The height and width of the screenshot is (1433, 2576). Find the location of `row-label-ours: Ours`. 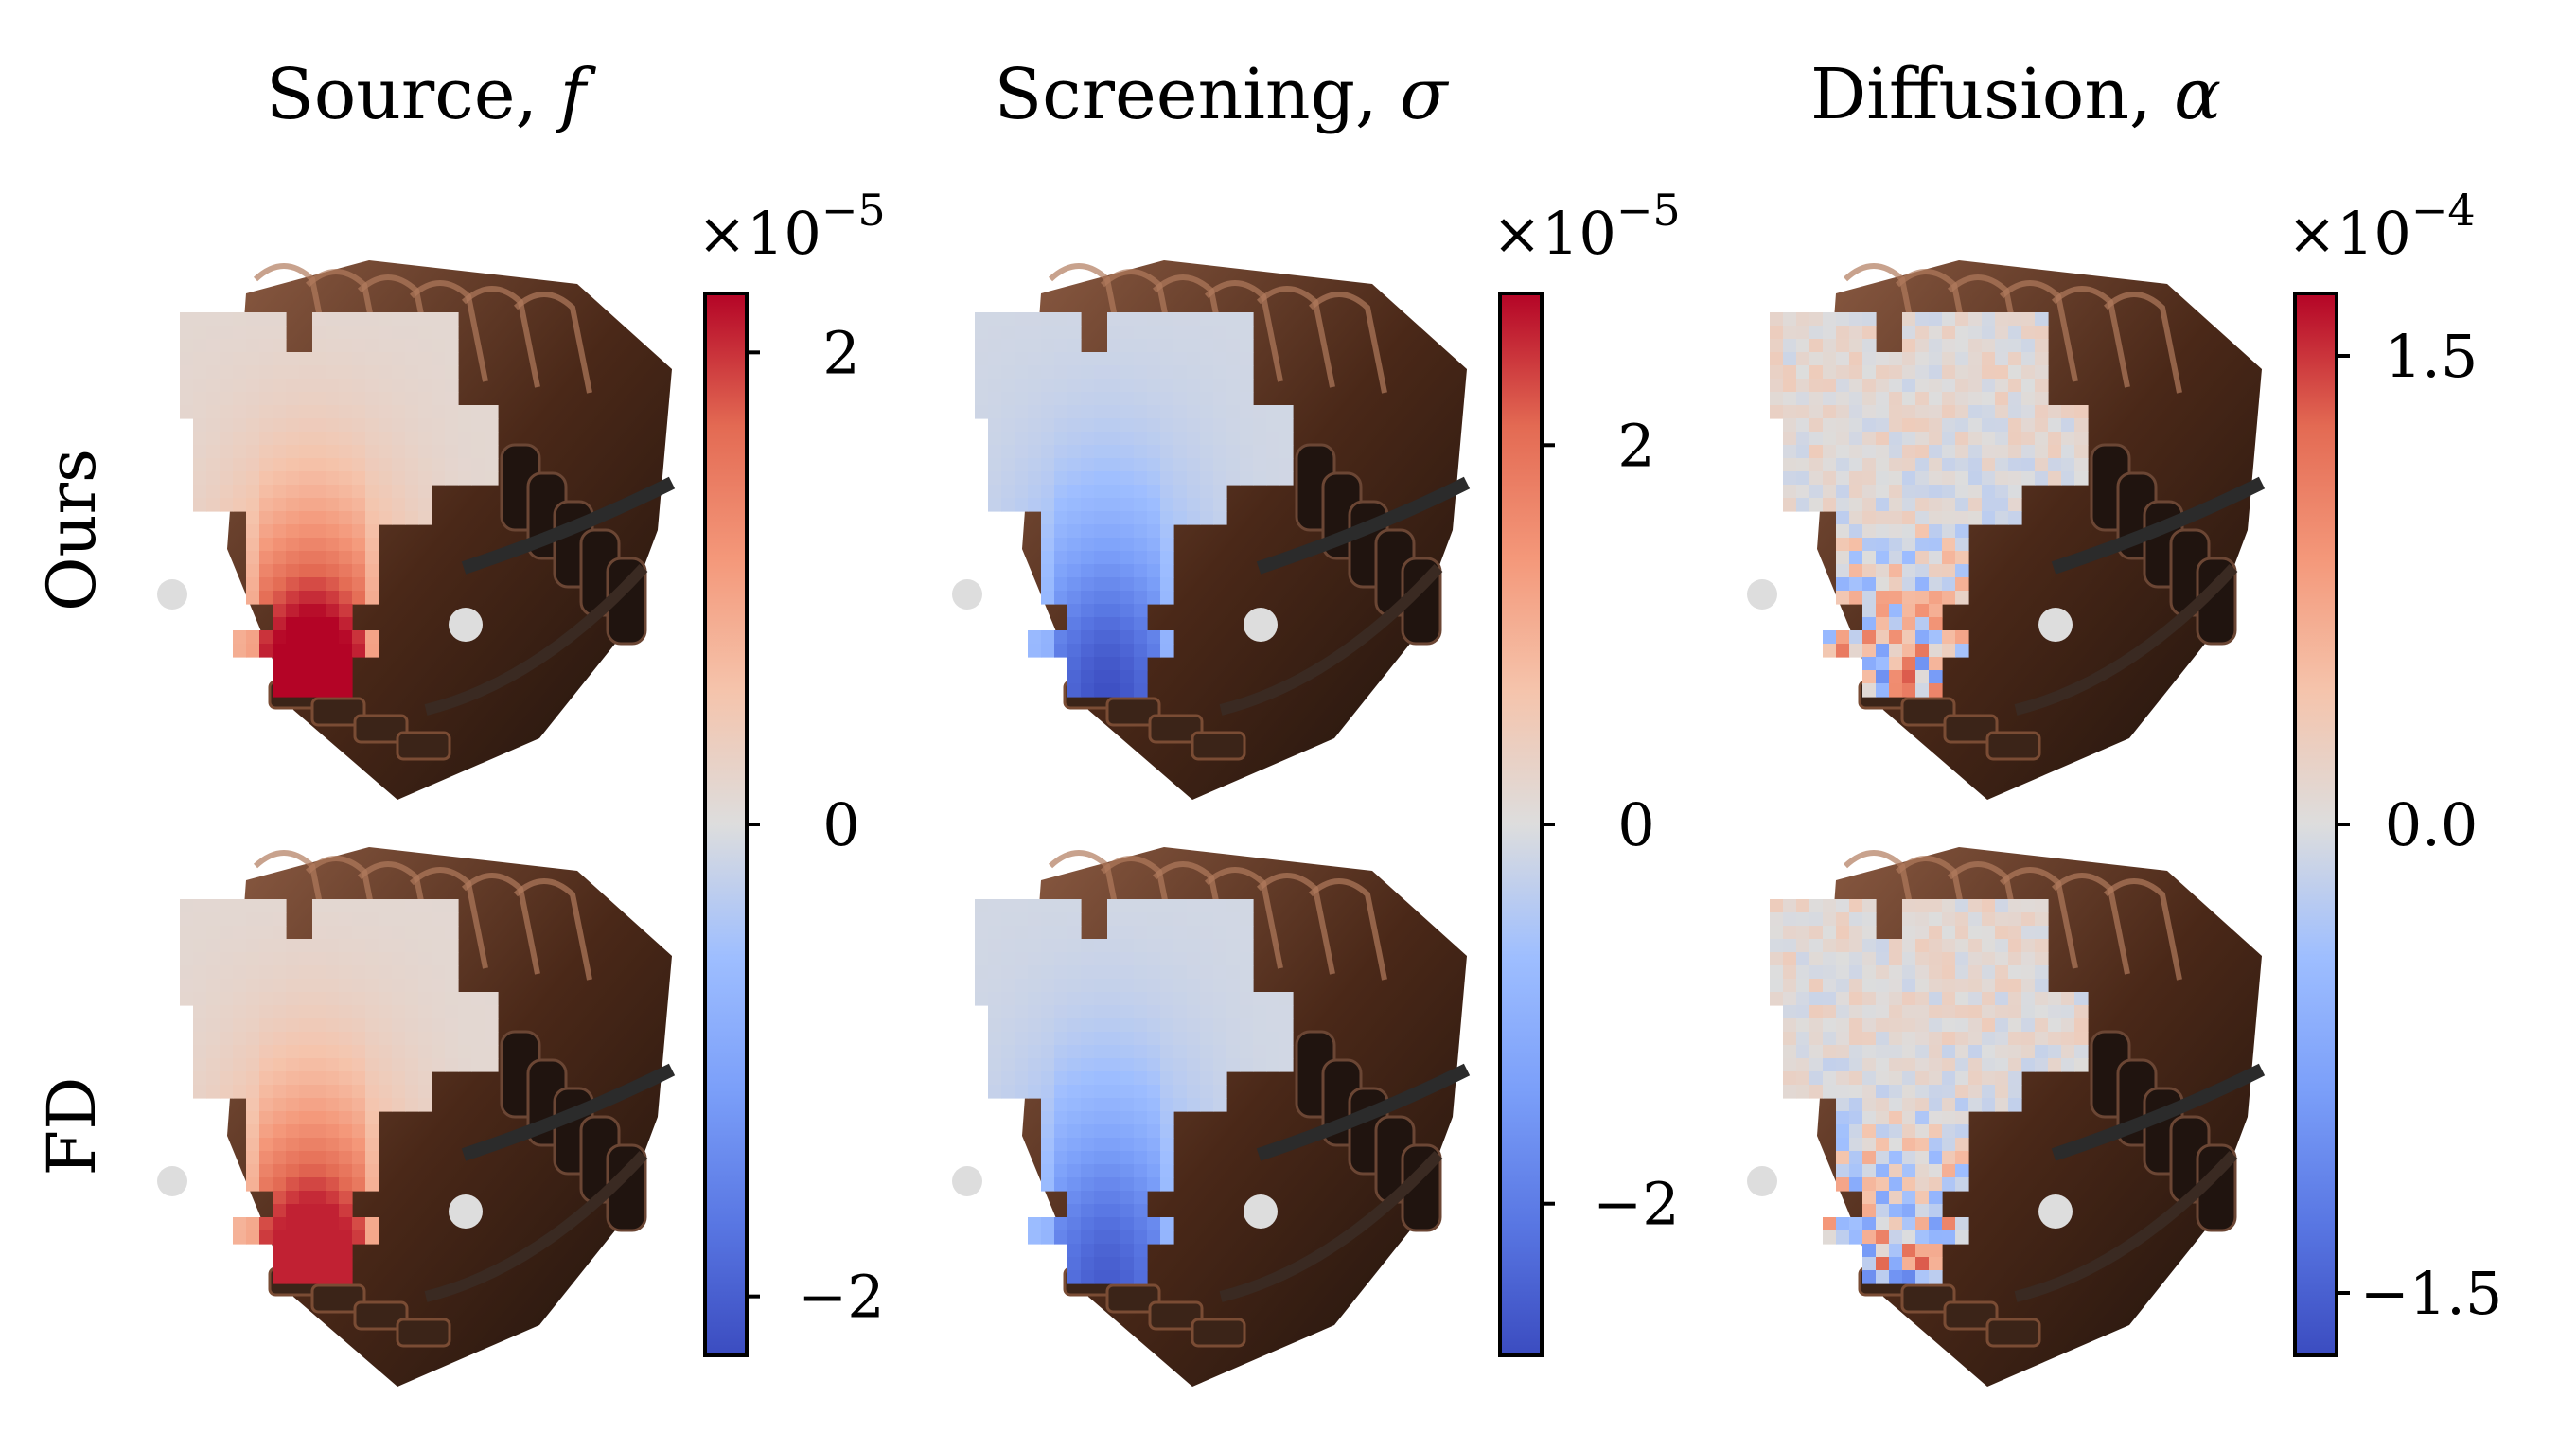

row-label-ours: Ours is located at coordinates (72, 530).